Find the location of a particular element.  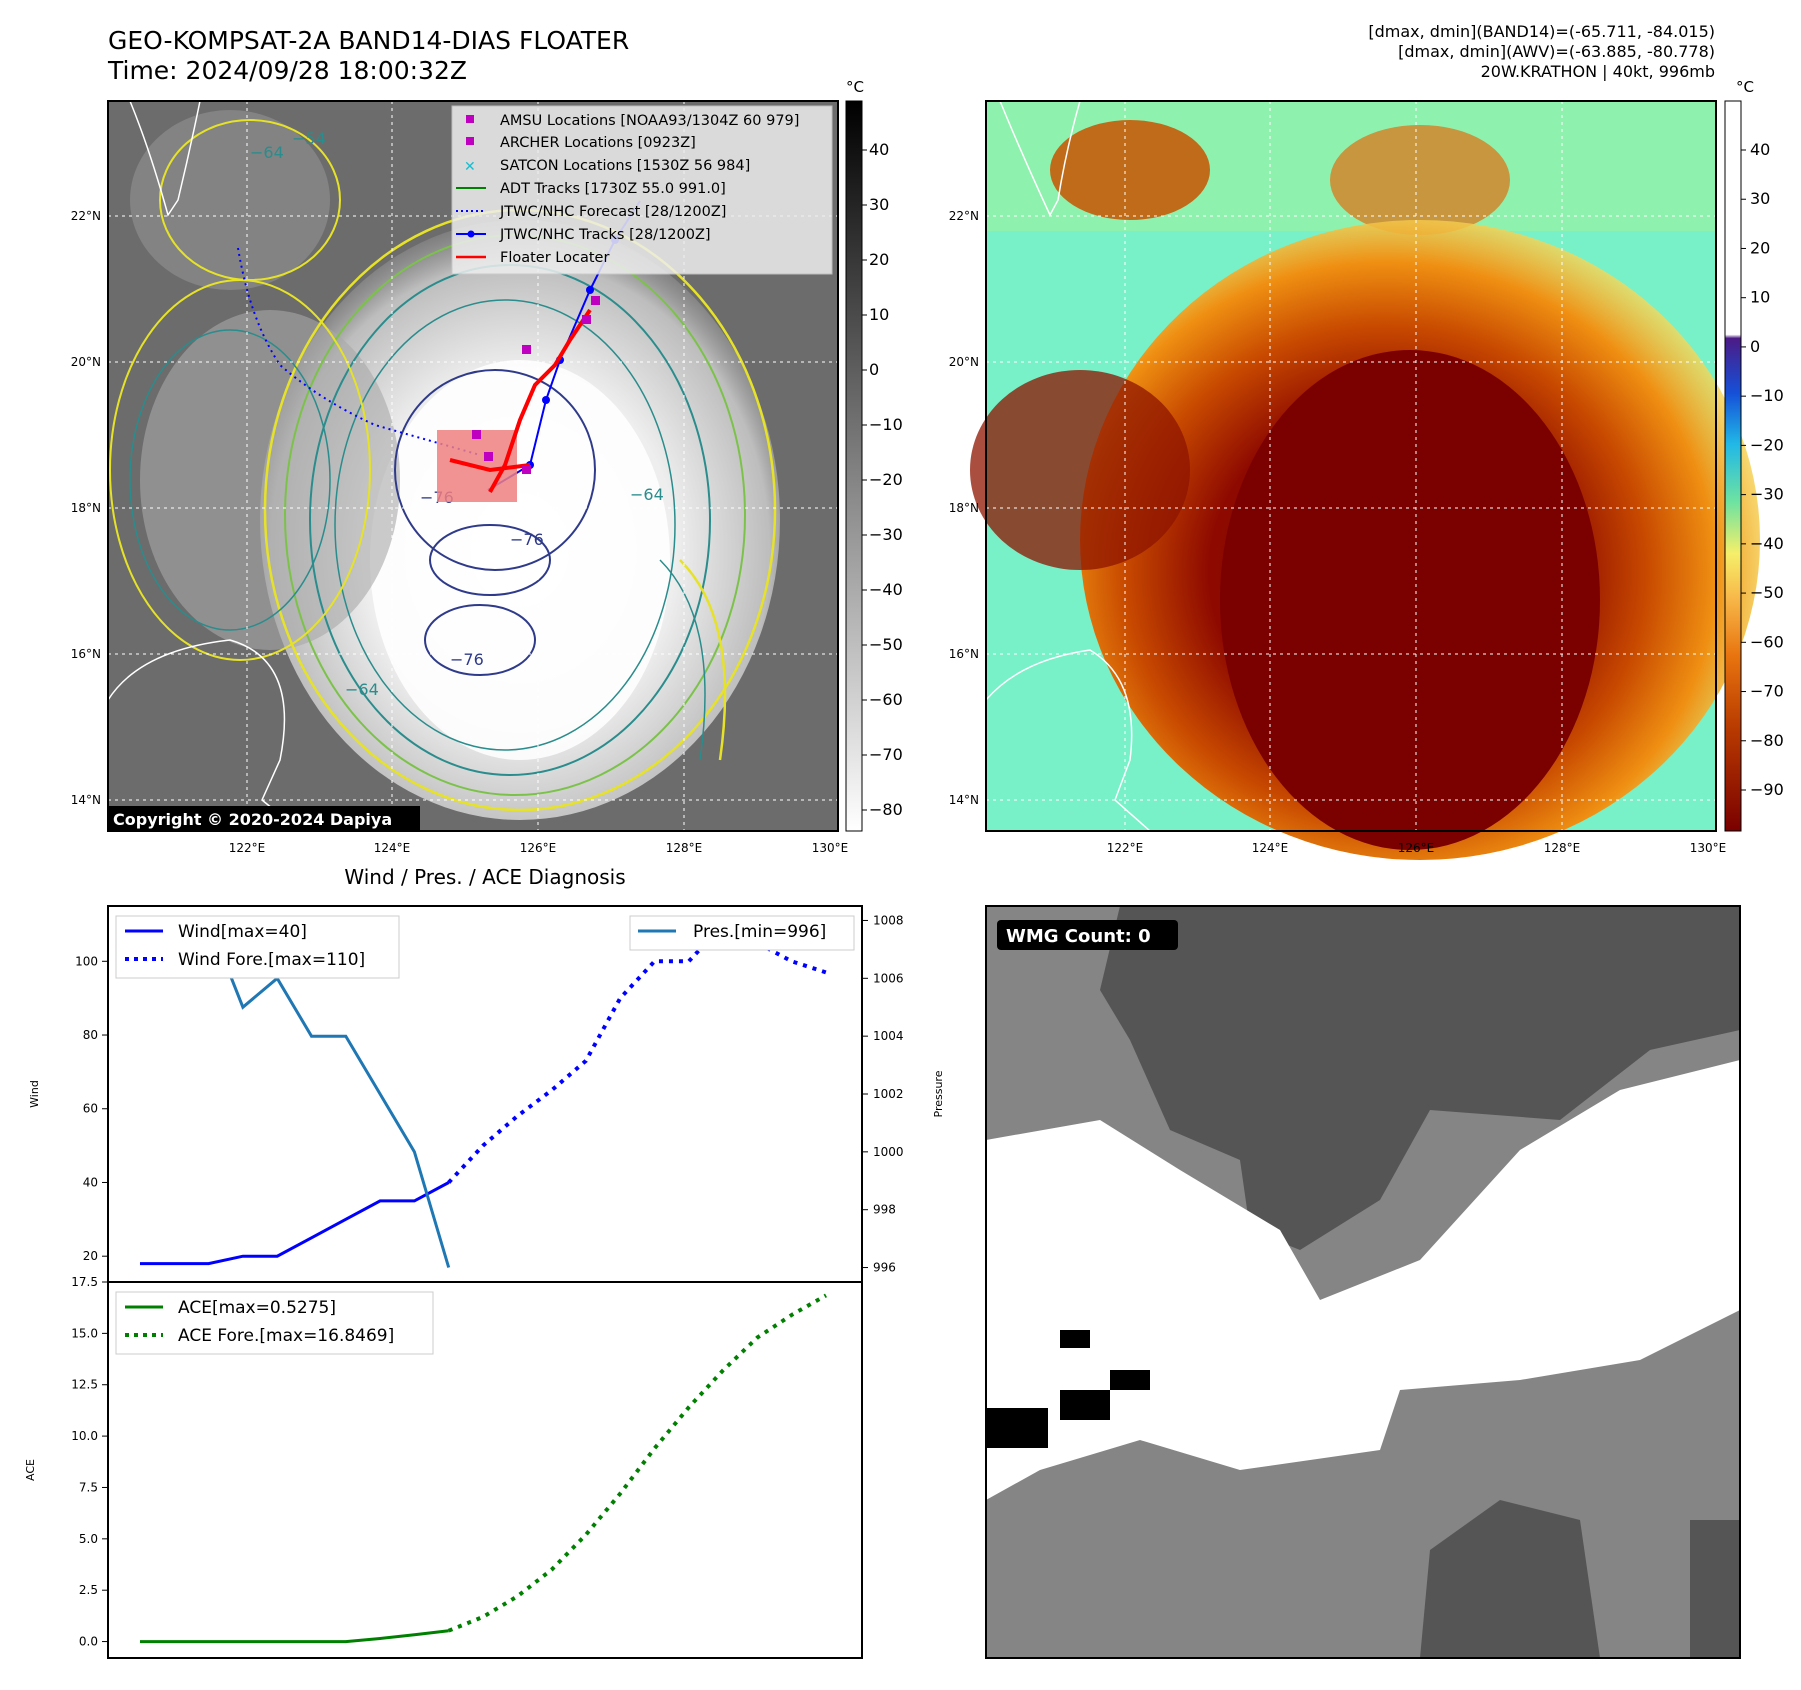

wind-tick-label: 80 is located at coordinates (90, 1035).